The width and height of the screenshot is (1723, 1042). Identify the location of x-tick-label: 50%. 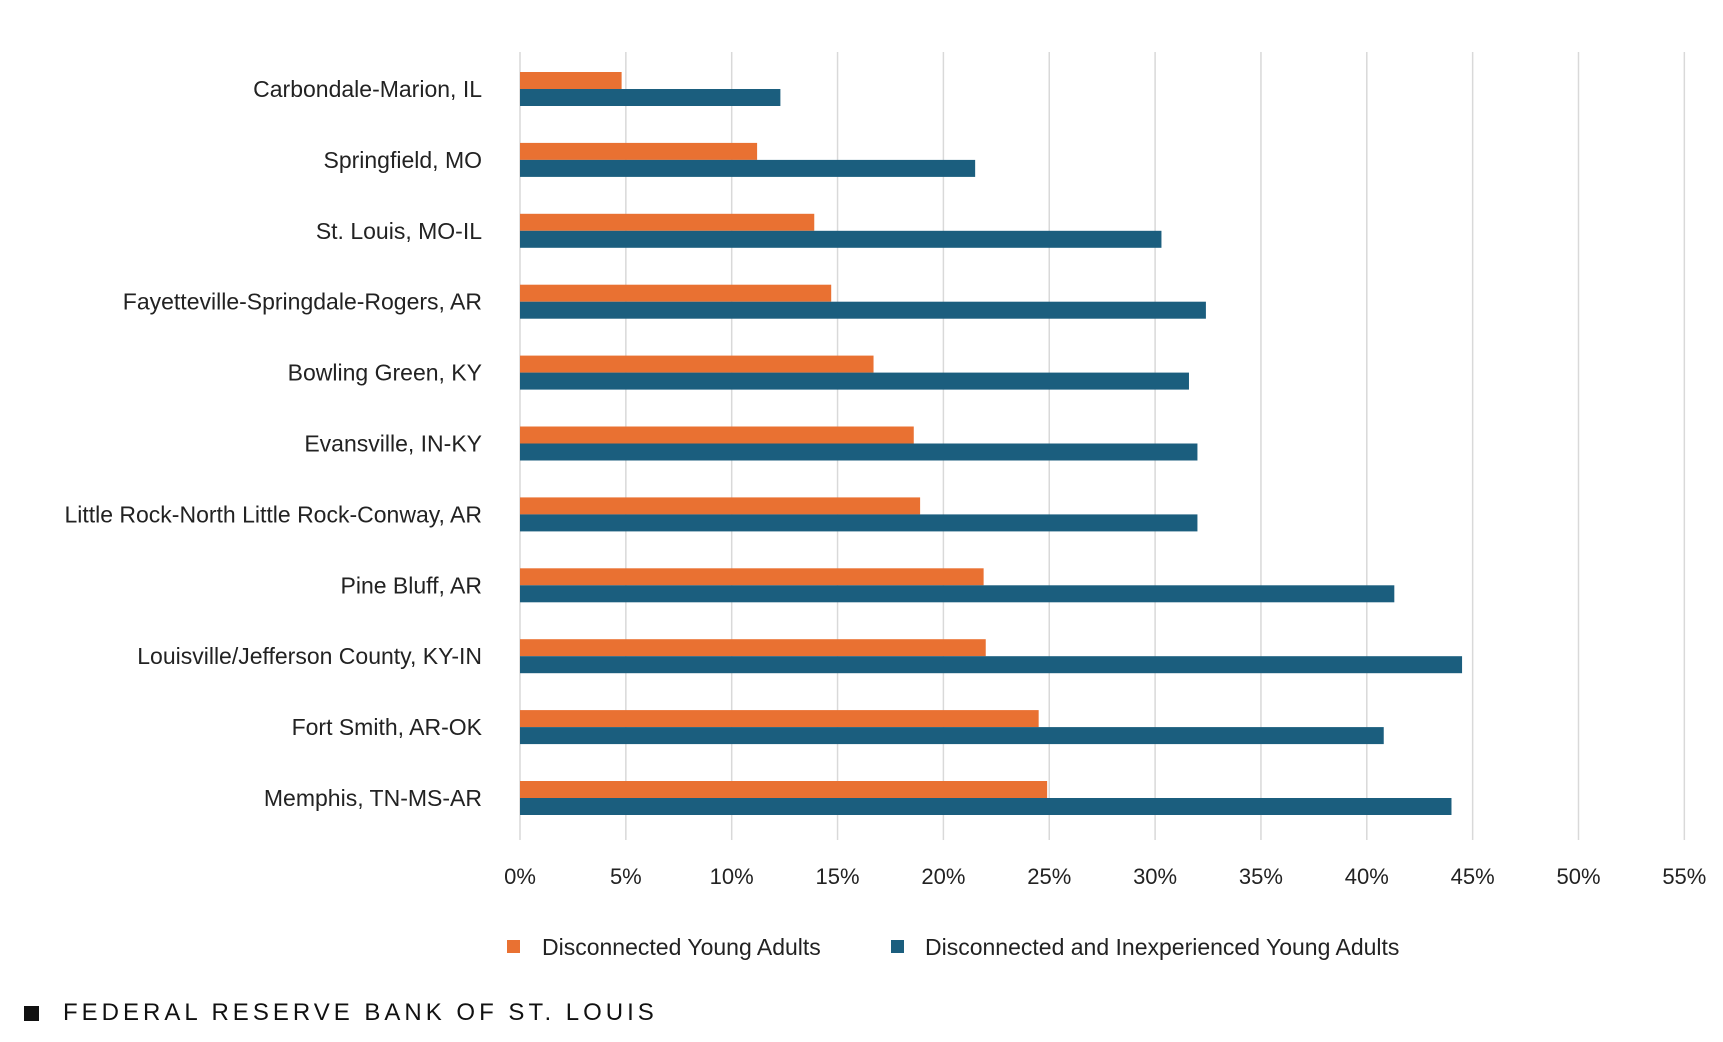
(1578, 876).